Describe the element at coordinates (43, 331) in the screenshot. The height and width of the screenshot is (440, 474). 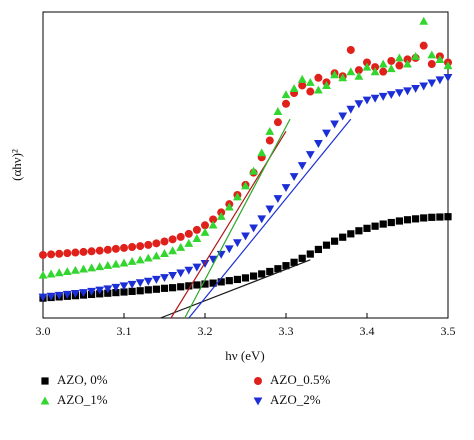
I see `x-tick-label: 3.0` at that location.